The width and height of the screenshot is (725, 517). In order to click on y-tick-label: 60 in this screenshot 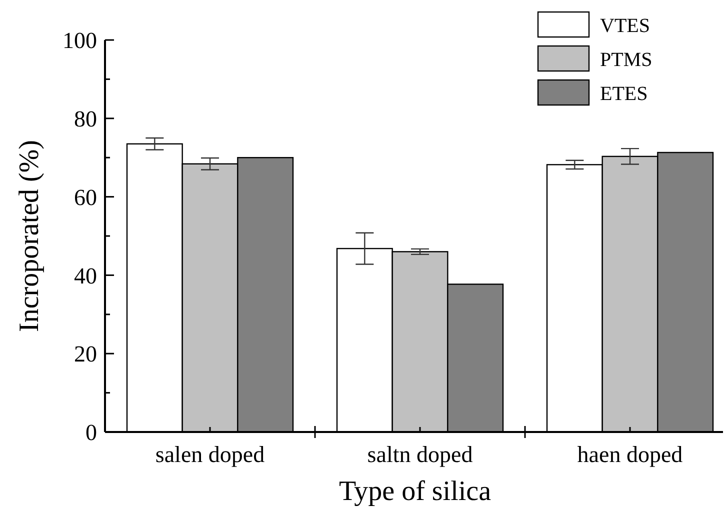, I will do `click(85, 197)`.